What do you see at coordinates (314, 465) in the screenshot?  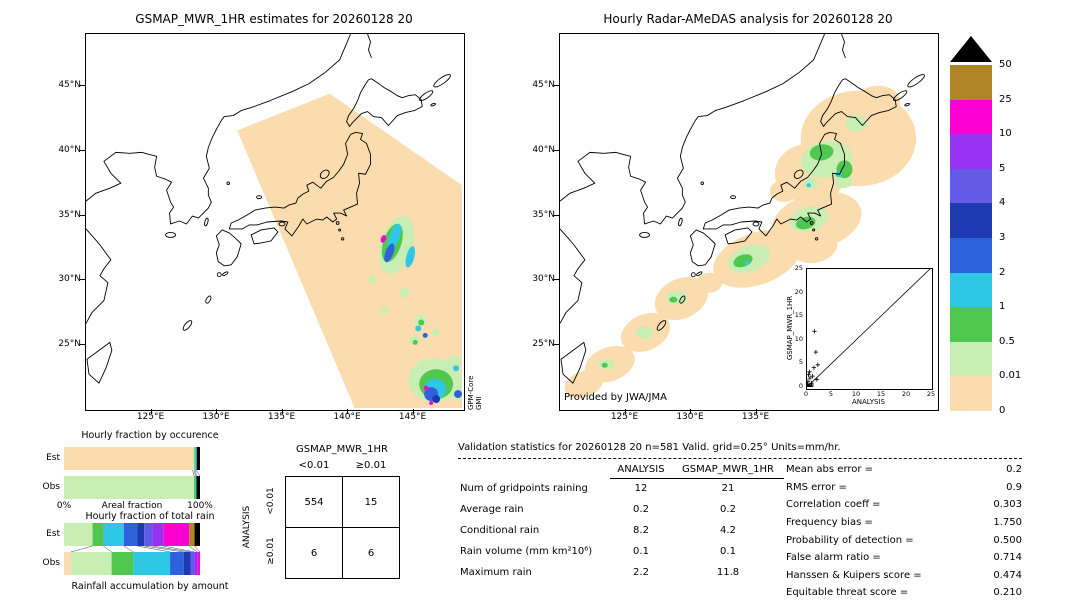 I see `contingency-col-header-lt: <0.01` at bounding box center [314, 465].